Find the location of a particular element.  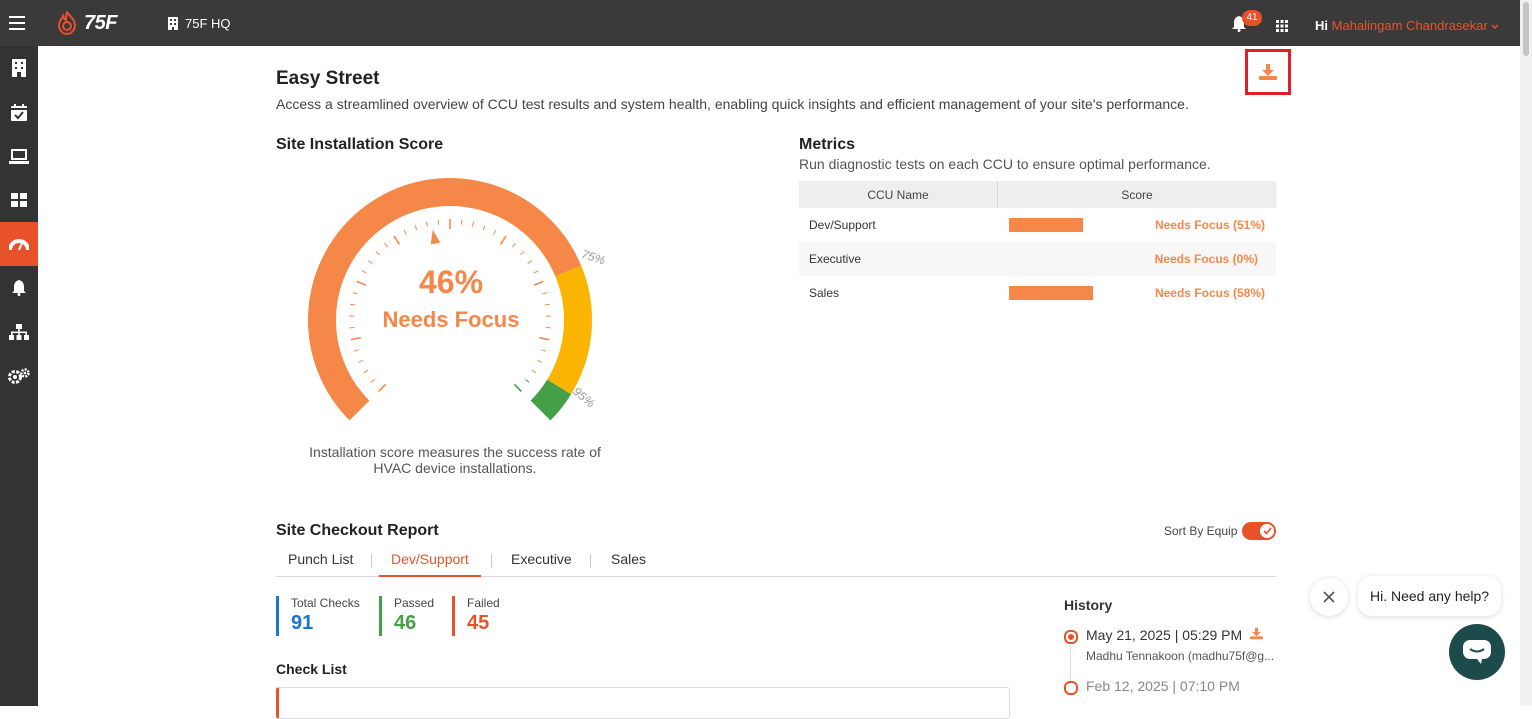

check-list-item is located at coordinates (643, 703).